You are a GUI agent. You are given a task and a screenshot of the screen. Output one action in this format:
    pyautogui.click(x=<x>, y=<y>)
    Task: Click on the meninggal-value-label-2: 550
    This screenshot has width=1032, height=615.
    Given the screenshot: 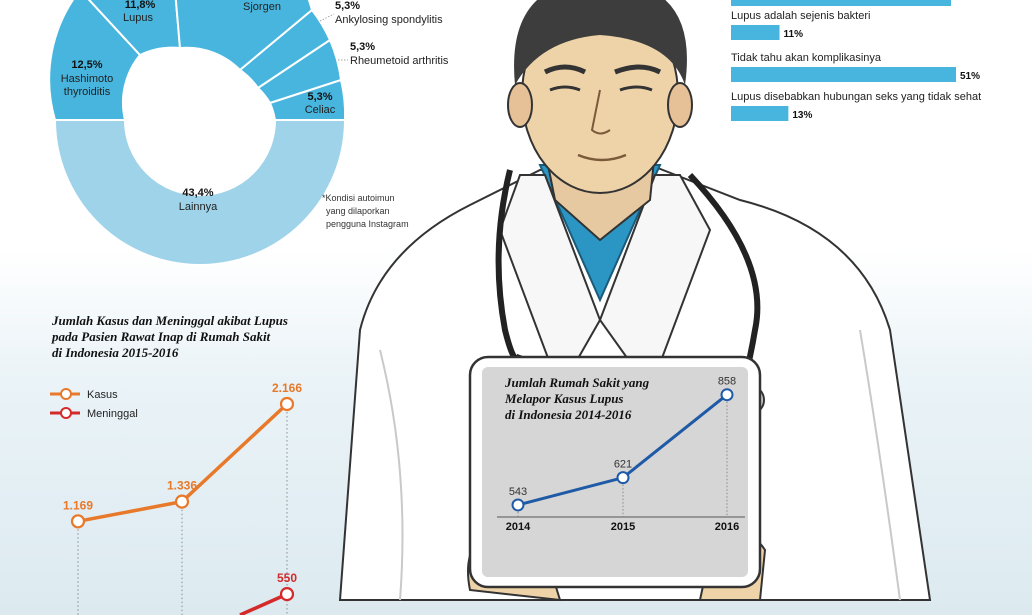 What is the action you would take?
    pyautogui.click(x=287, y=578)
    